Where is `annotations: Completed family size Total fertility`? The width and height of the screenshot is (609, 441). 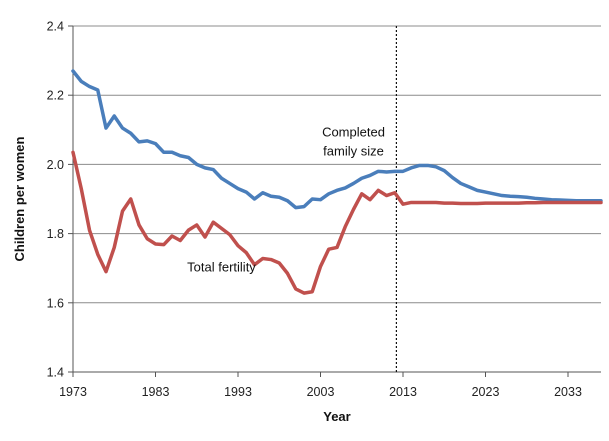
annotations: Completed family size Total fertility is located at coordinates (286, 200).